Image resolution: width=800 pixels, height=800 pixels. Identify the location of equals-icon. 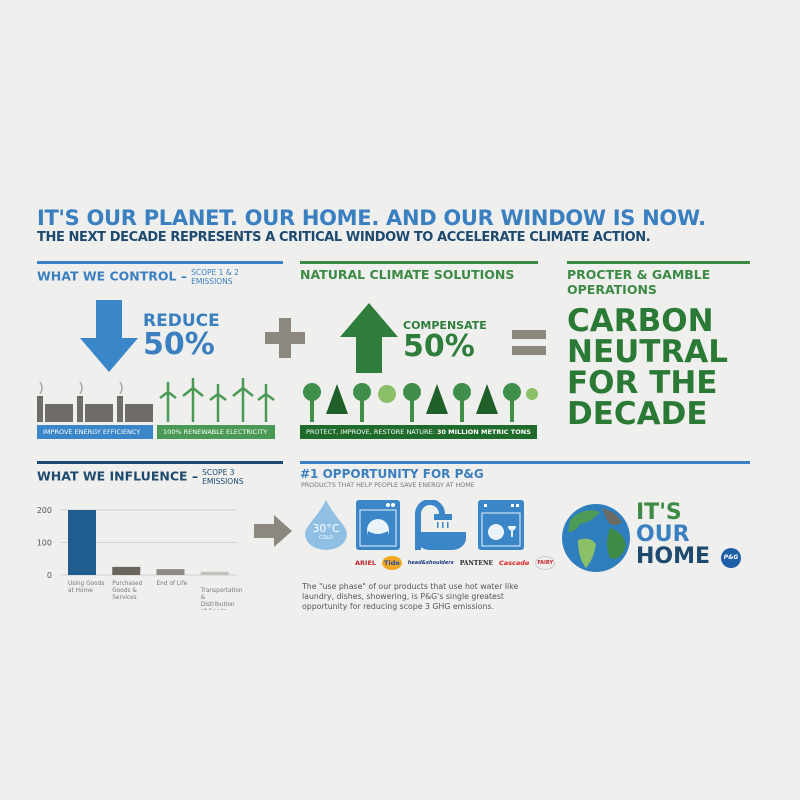
(529, 342).